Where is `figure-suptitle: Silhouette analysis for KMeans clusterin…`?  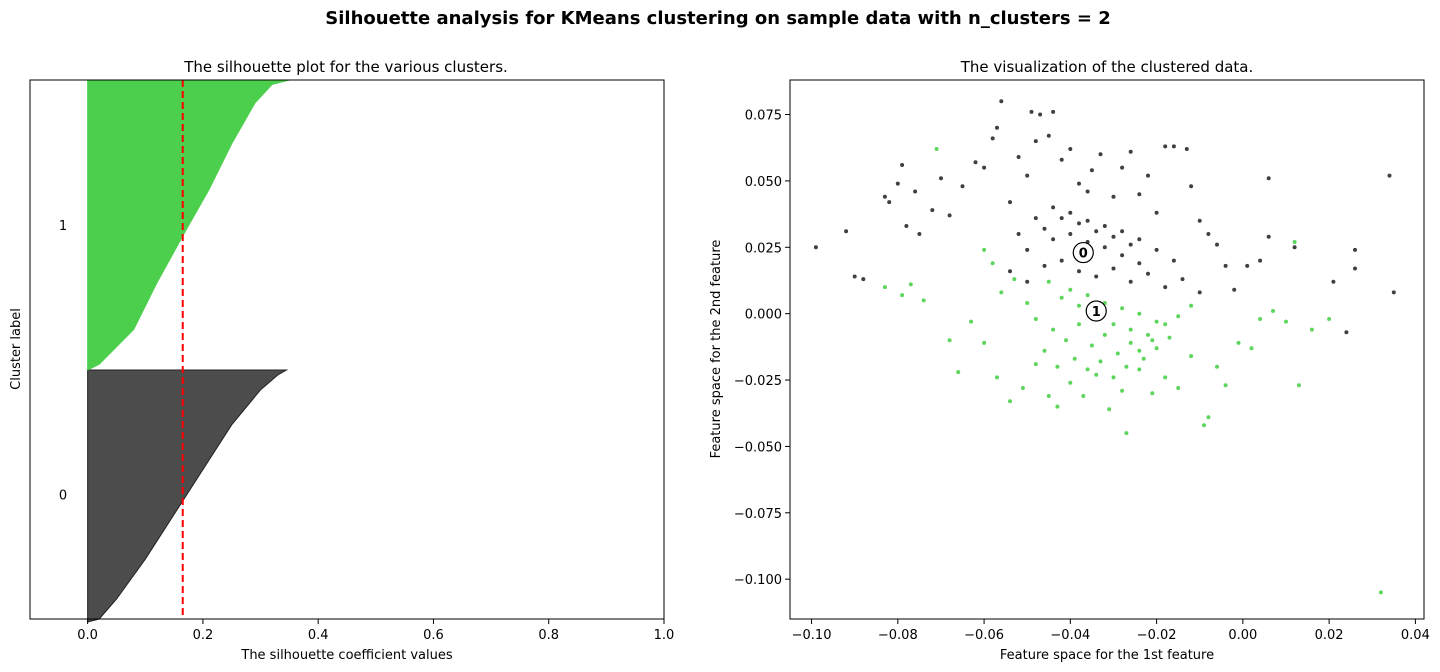
figure-suptitle: Silhouette analysis for KMeans clusterin… is located at coordinates (717, 18).